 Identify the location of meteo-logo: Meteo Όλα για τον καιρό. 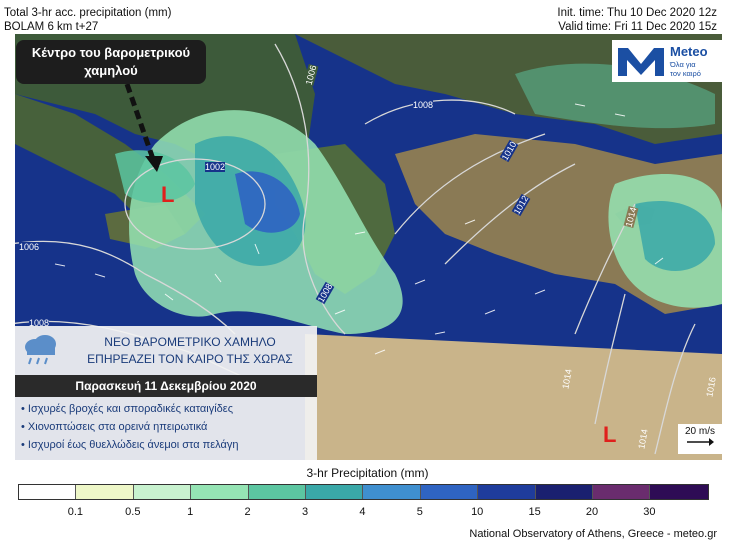
(667, 61).